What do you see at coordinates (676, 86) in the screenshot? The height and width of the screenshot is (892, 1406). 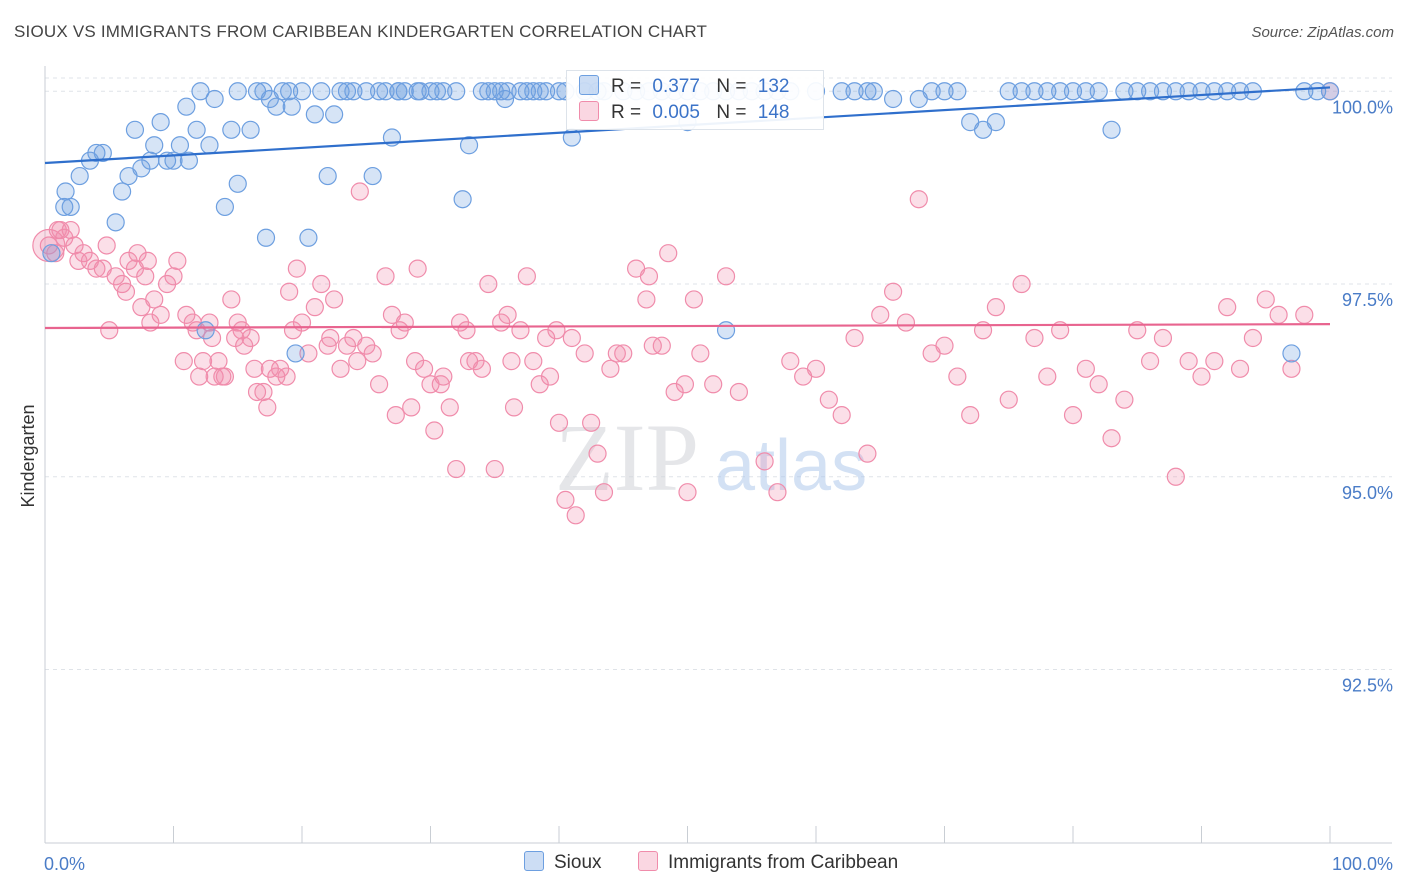 I see `r-value: 0.377` at bounding box center [676, 86].